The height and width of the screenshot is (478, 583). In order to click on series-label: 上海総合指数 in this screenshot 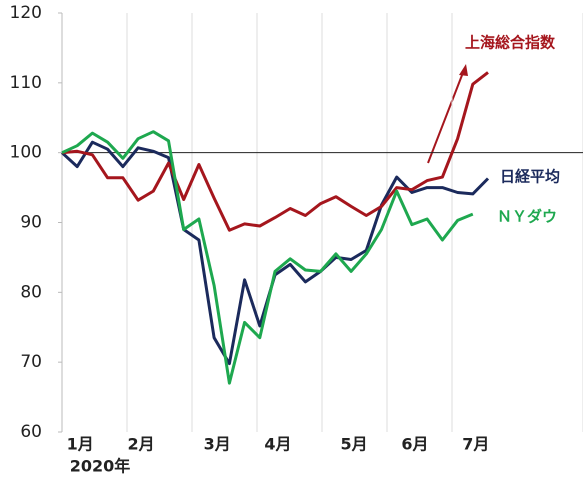, I will do `click(510, 43)`.